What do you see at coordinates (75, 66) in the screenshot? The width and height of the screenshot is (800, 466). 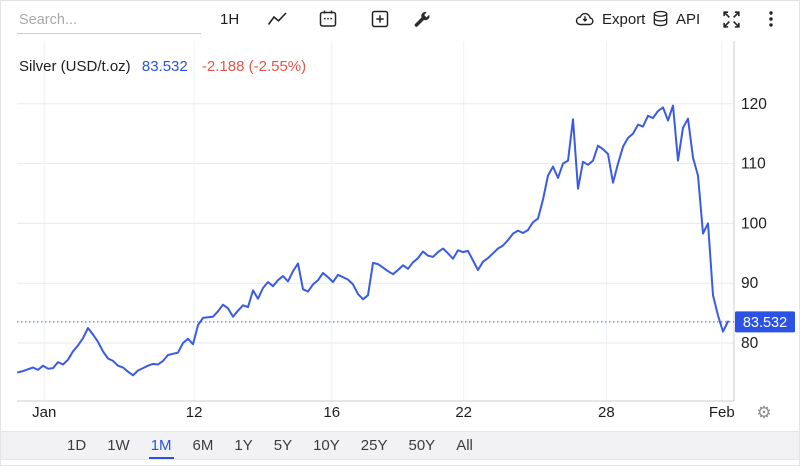 I see `instrument-title: Silver (USD/t.oz)` at bounding box center [75, 66].